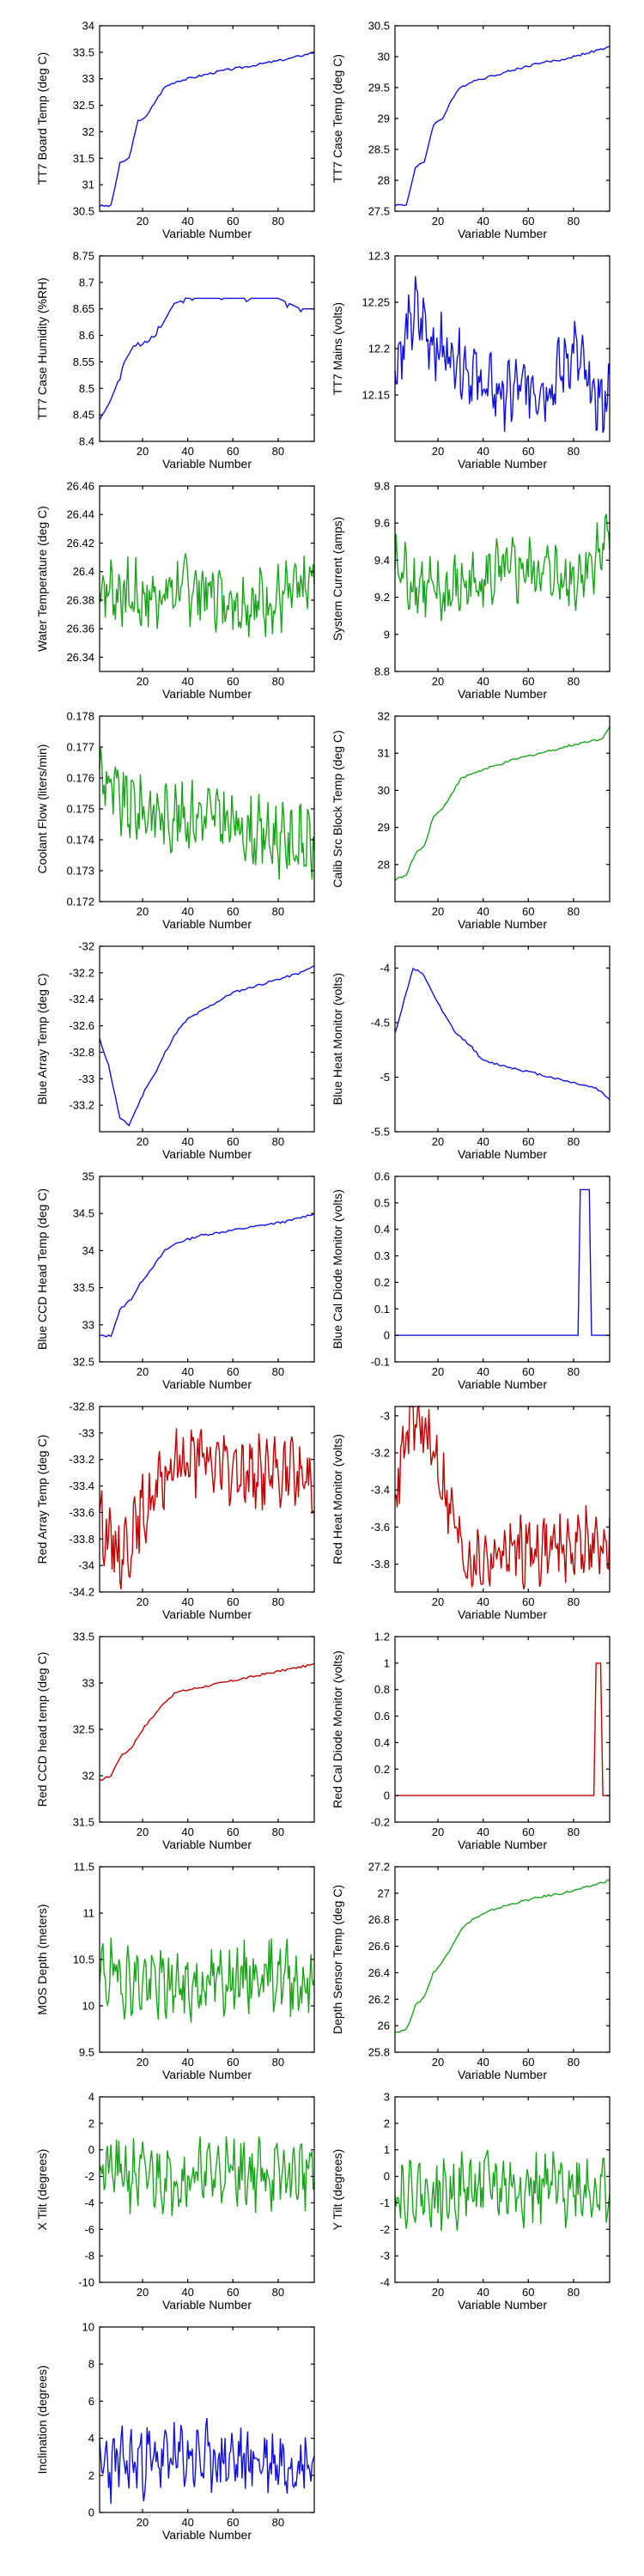 The image size is (644, 2576). Describe the element at coordinates (379, 1867) in the screenshot. I see `y-tick-label: 27.2` at that location.